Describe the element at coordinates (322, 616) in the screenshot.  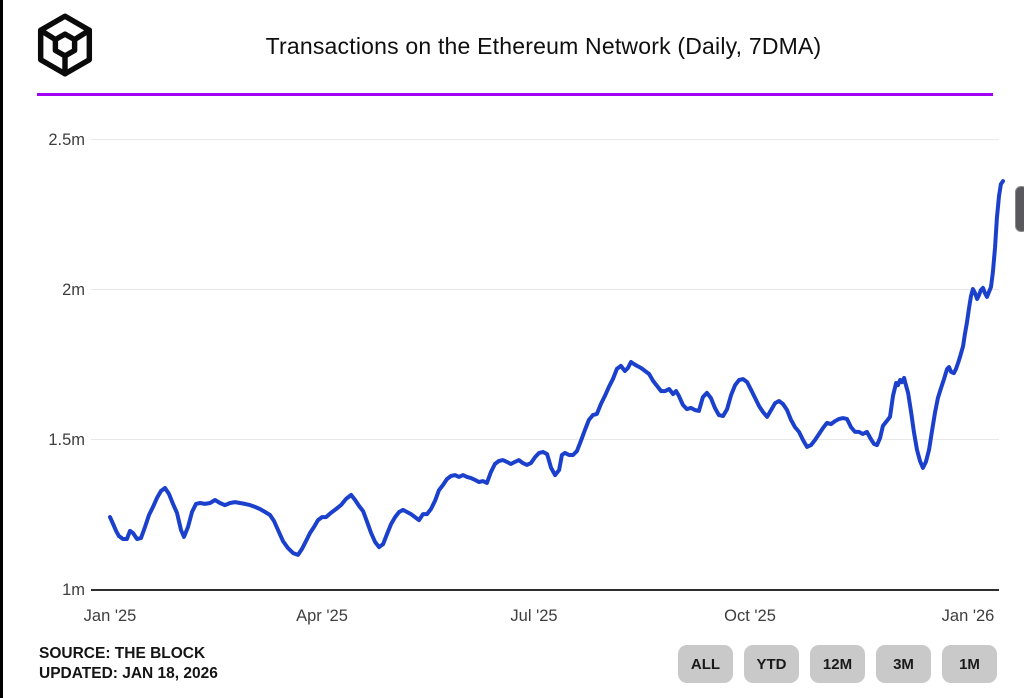
I see `x-tick-apr-25: Apr '25` at that location.